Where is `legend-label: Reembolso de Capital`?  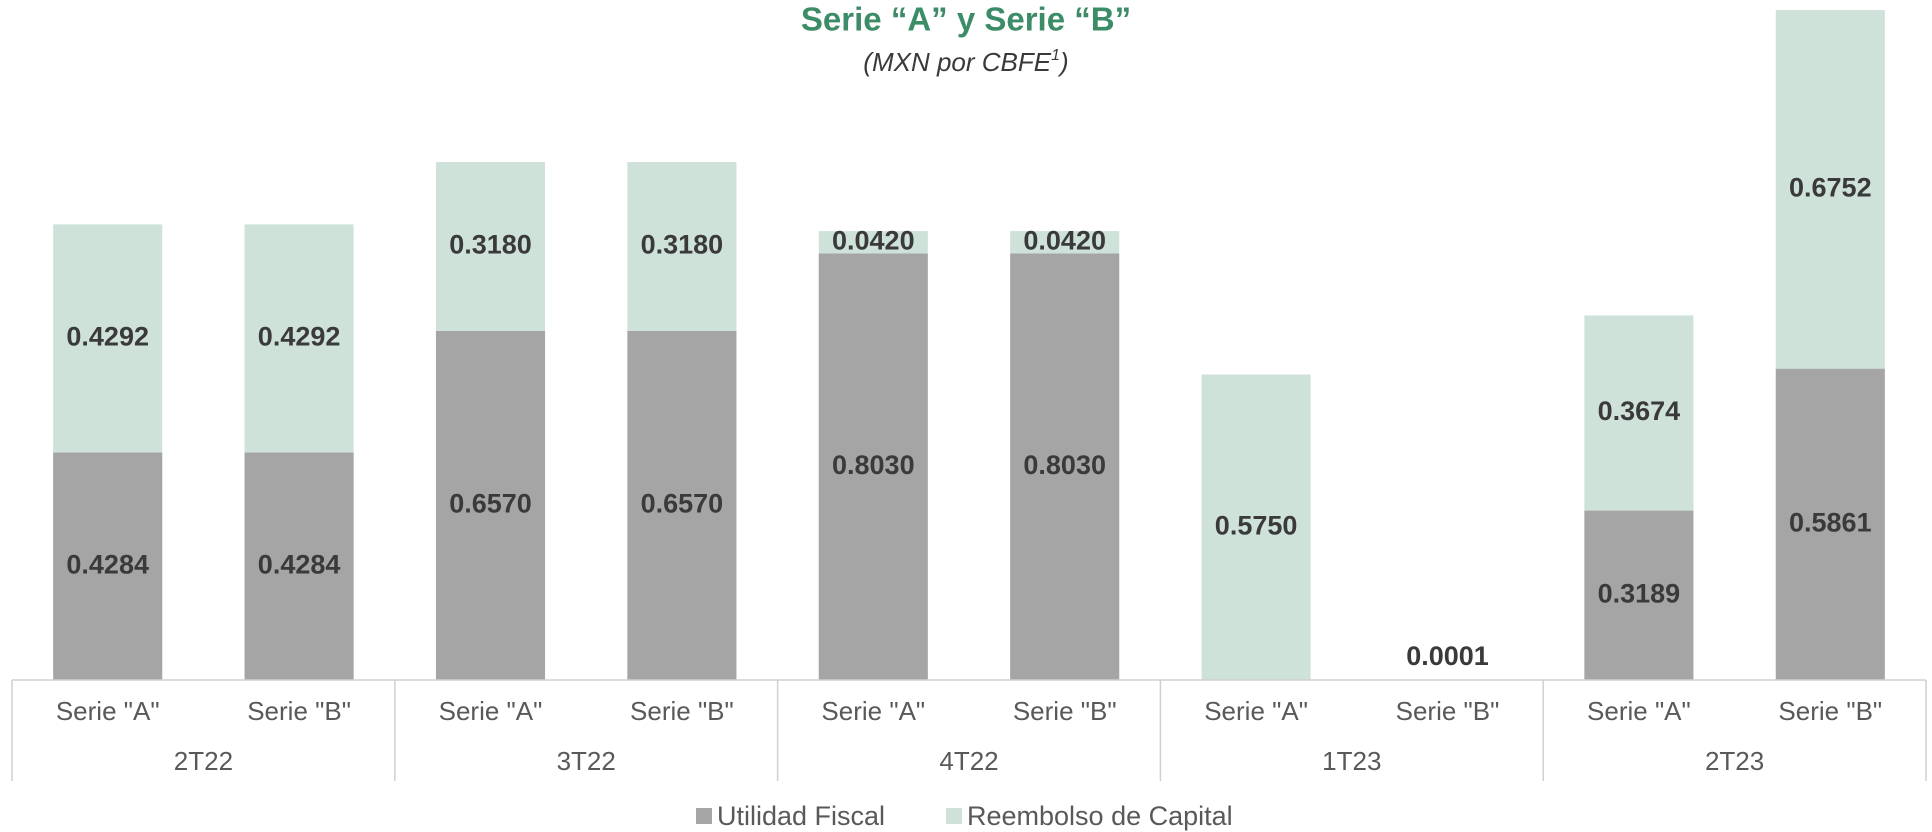
legend-label: Reembolso de Capital is located at coordinates (1100, 816).